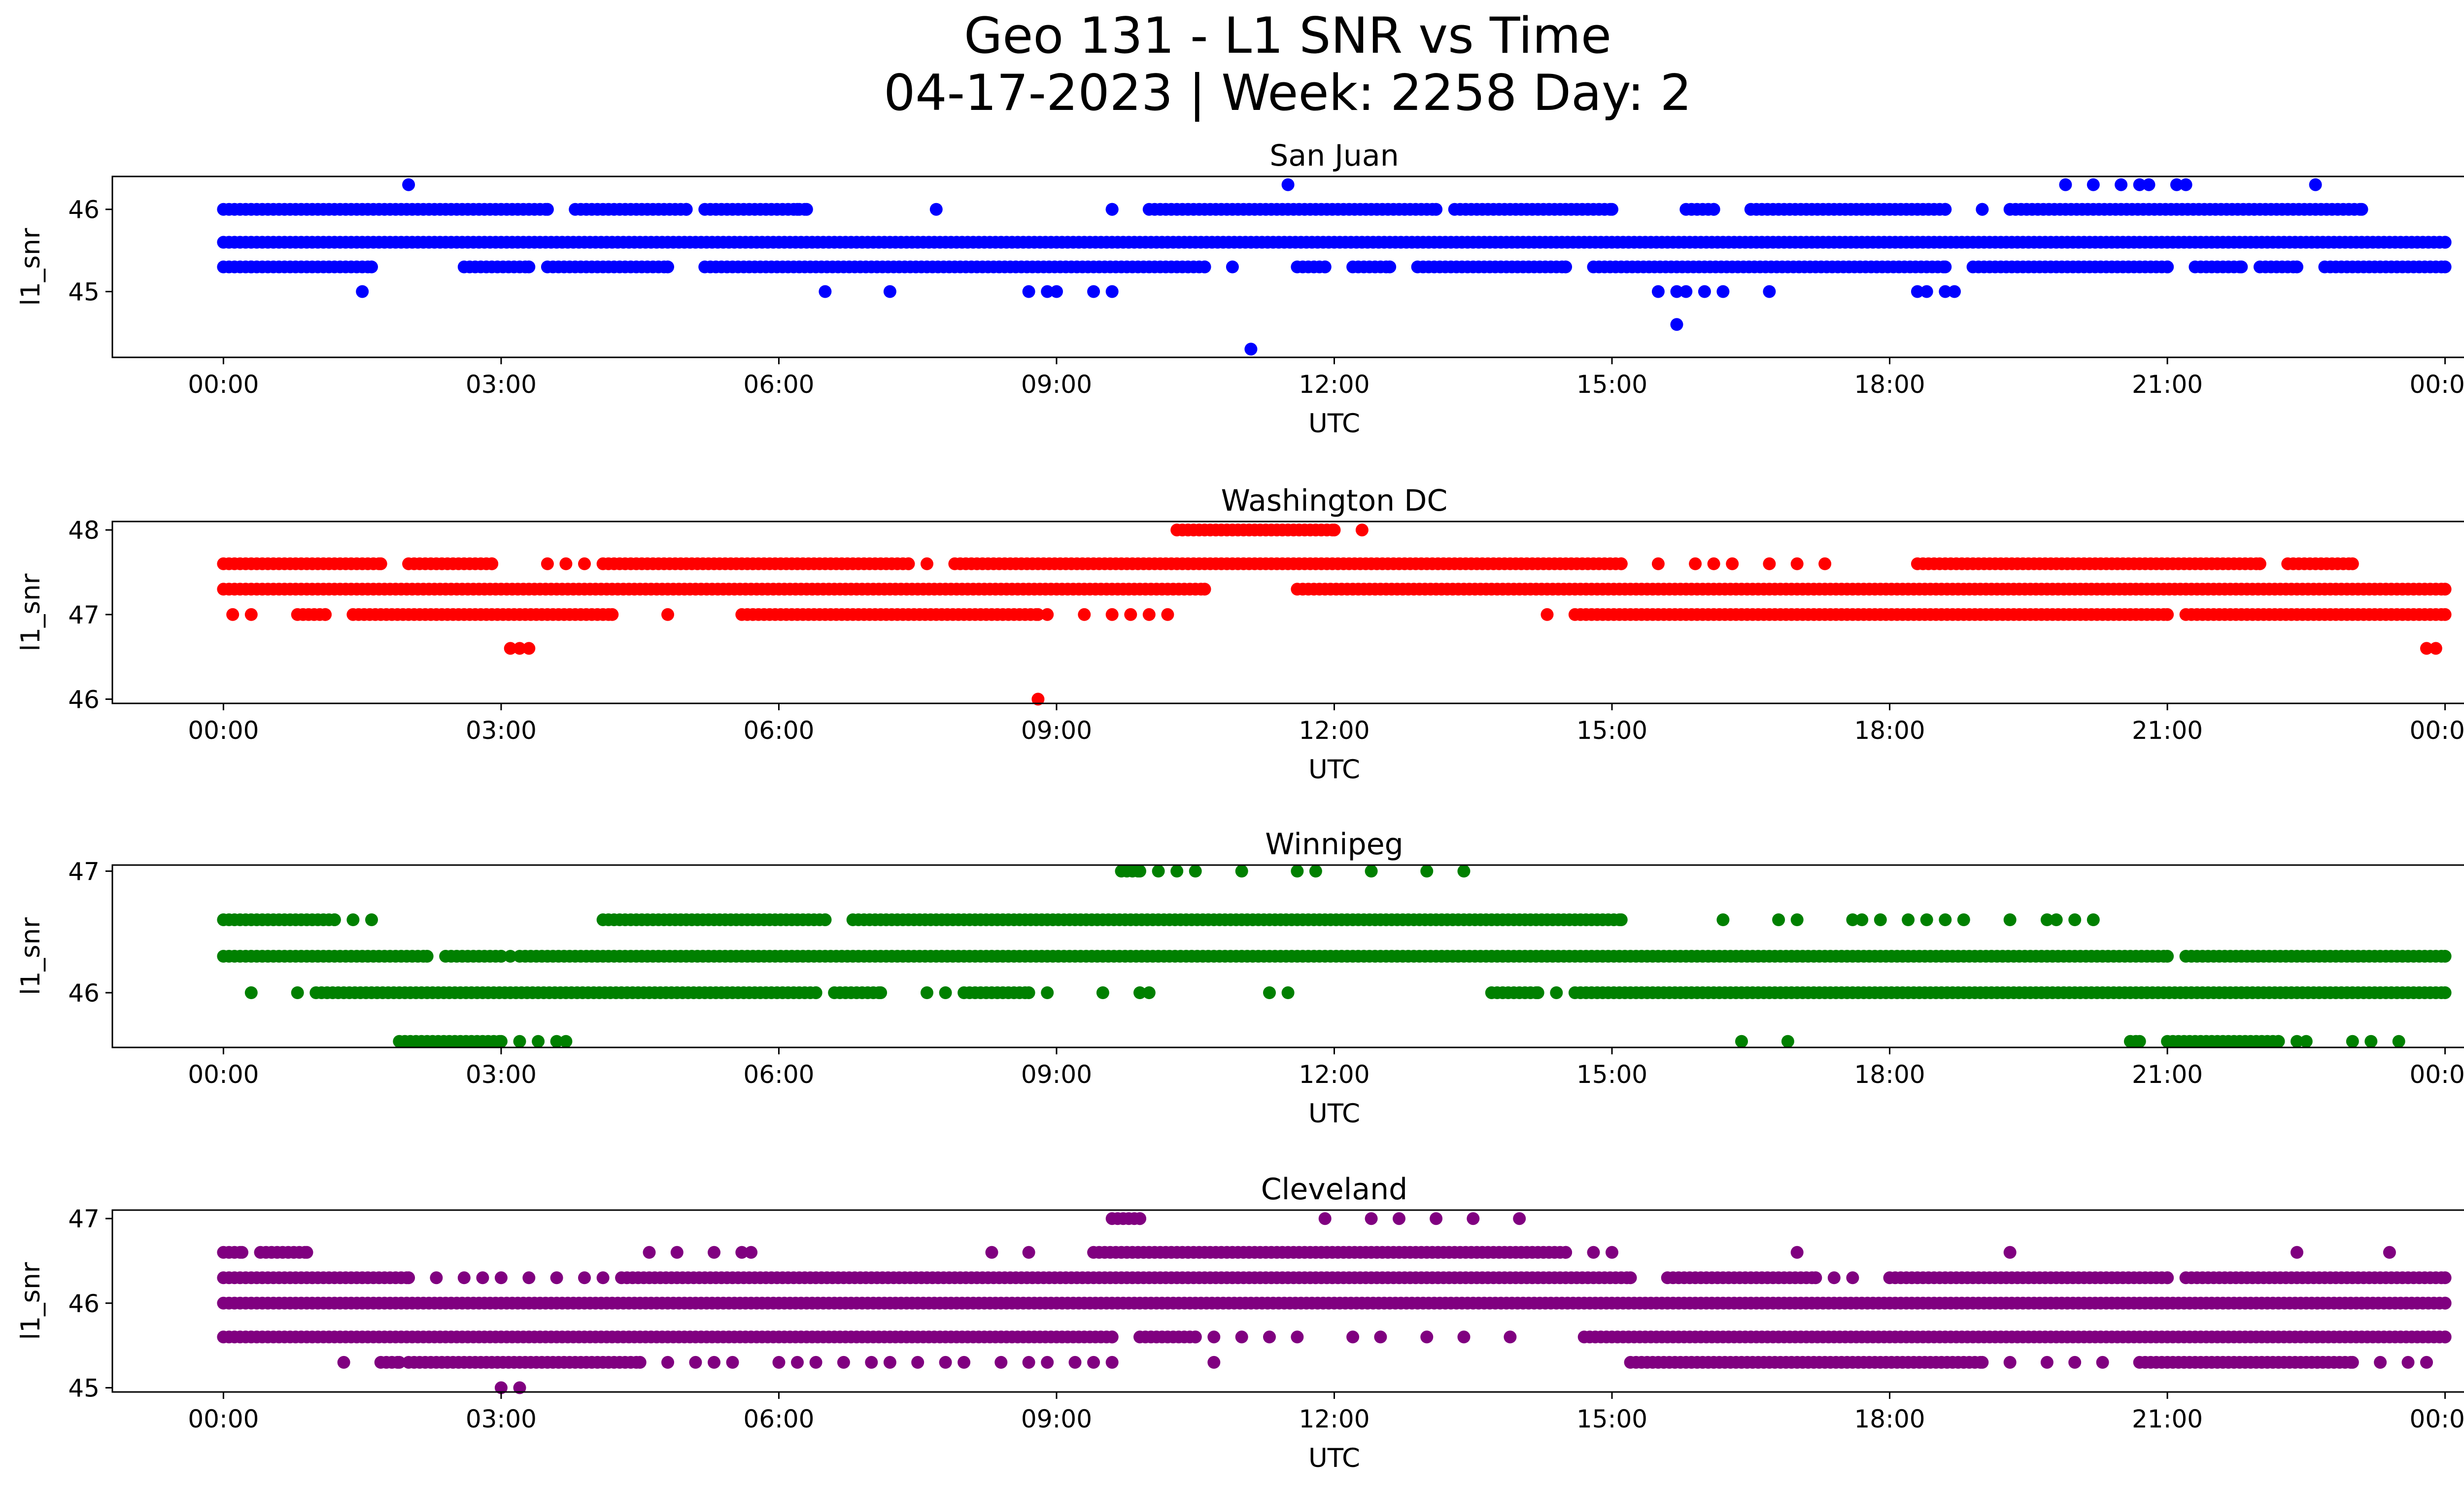 This screenshot has width=2464, height=1495. What do you see at coordinates (1334, 1189) in the screenshot?
I see `subplot-title: Cleveland` at bounding box center [1334, 1189].